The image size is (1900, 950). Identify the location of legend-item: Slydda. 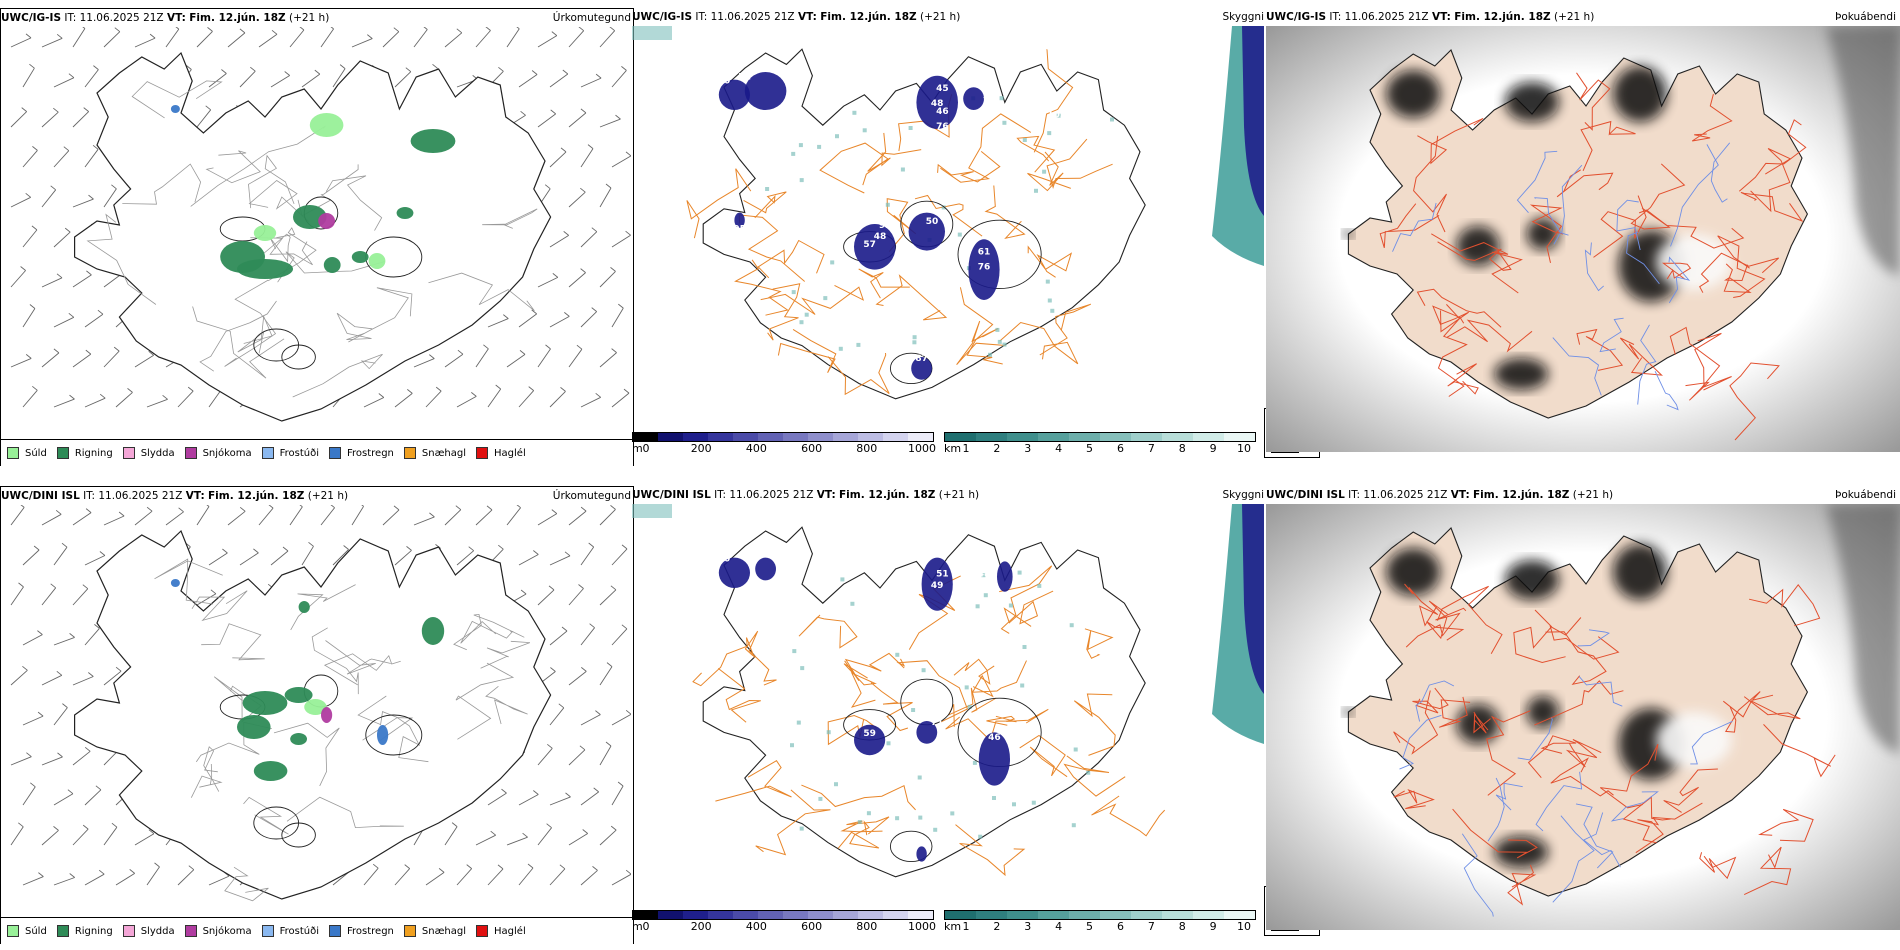
(148, 931).